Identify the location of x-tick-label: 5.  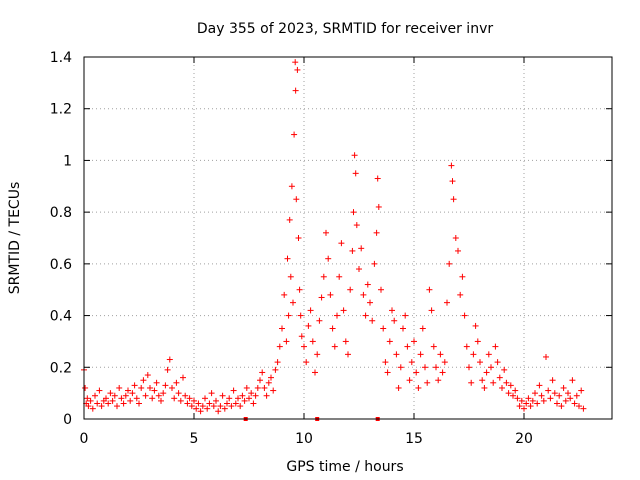
(194, 439).